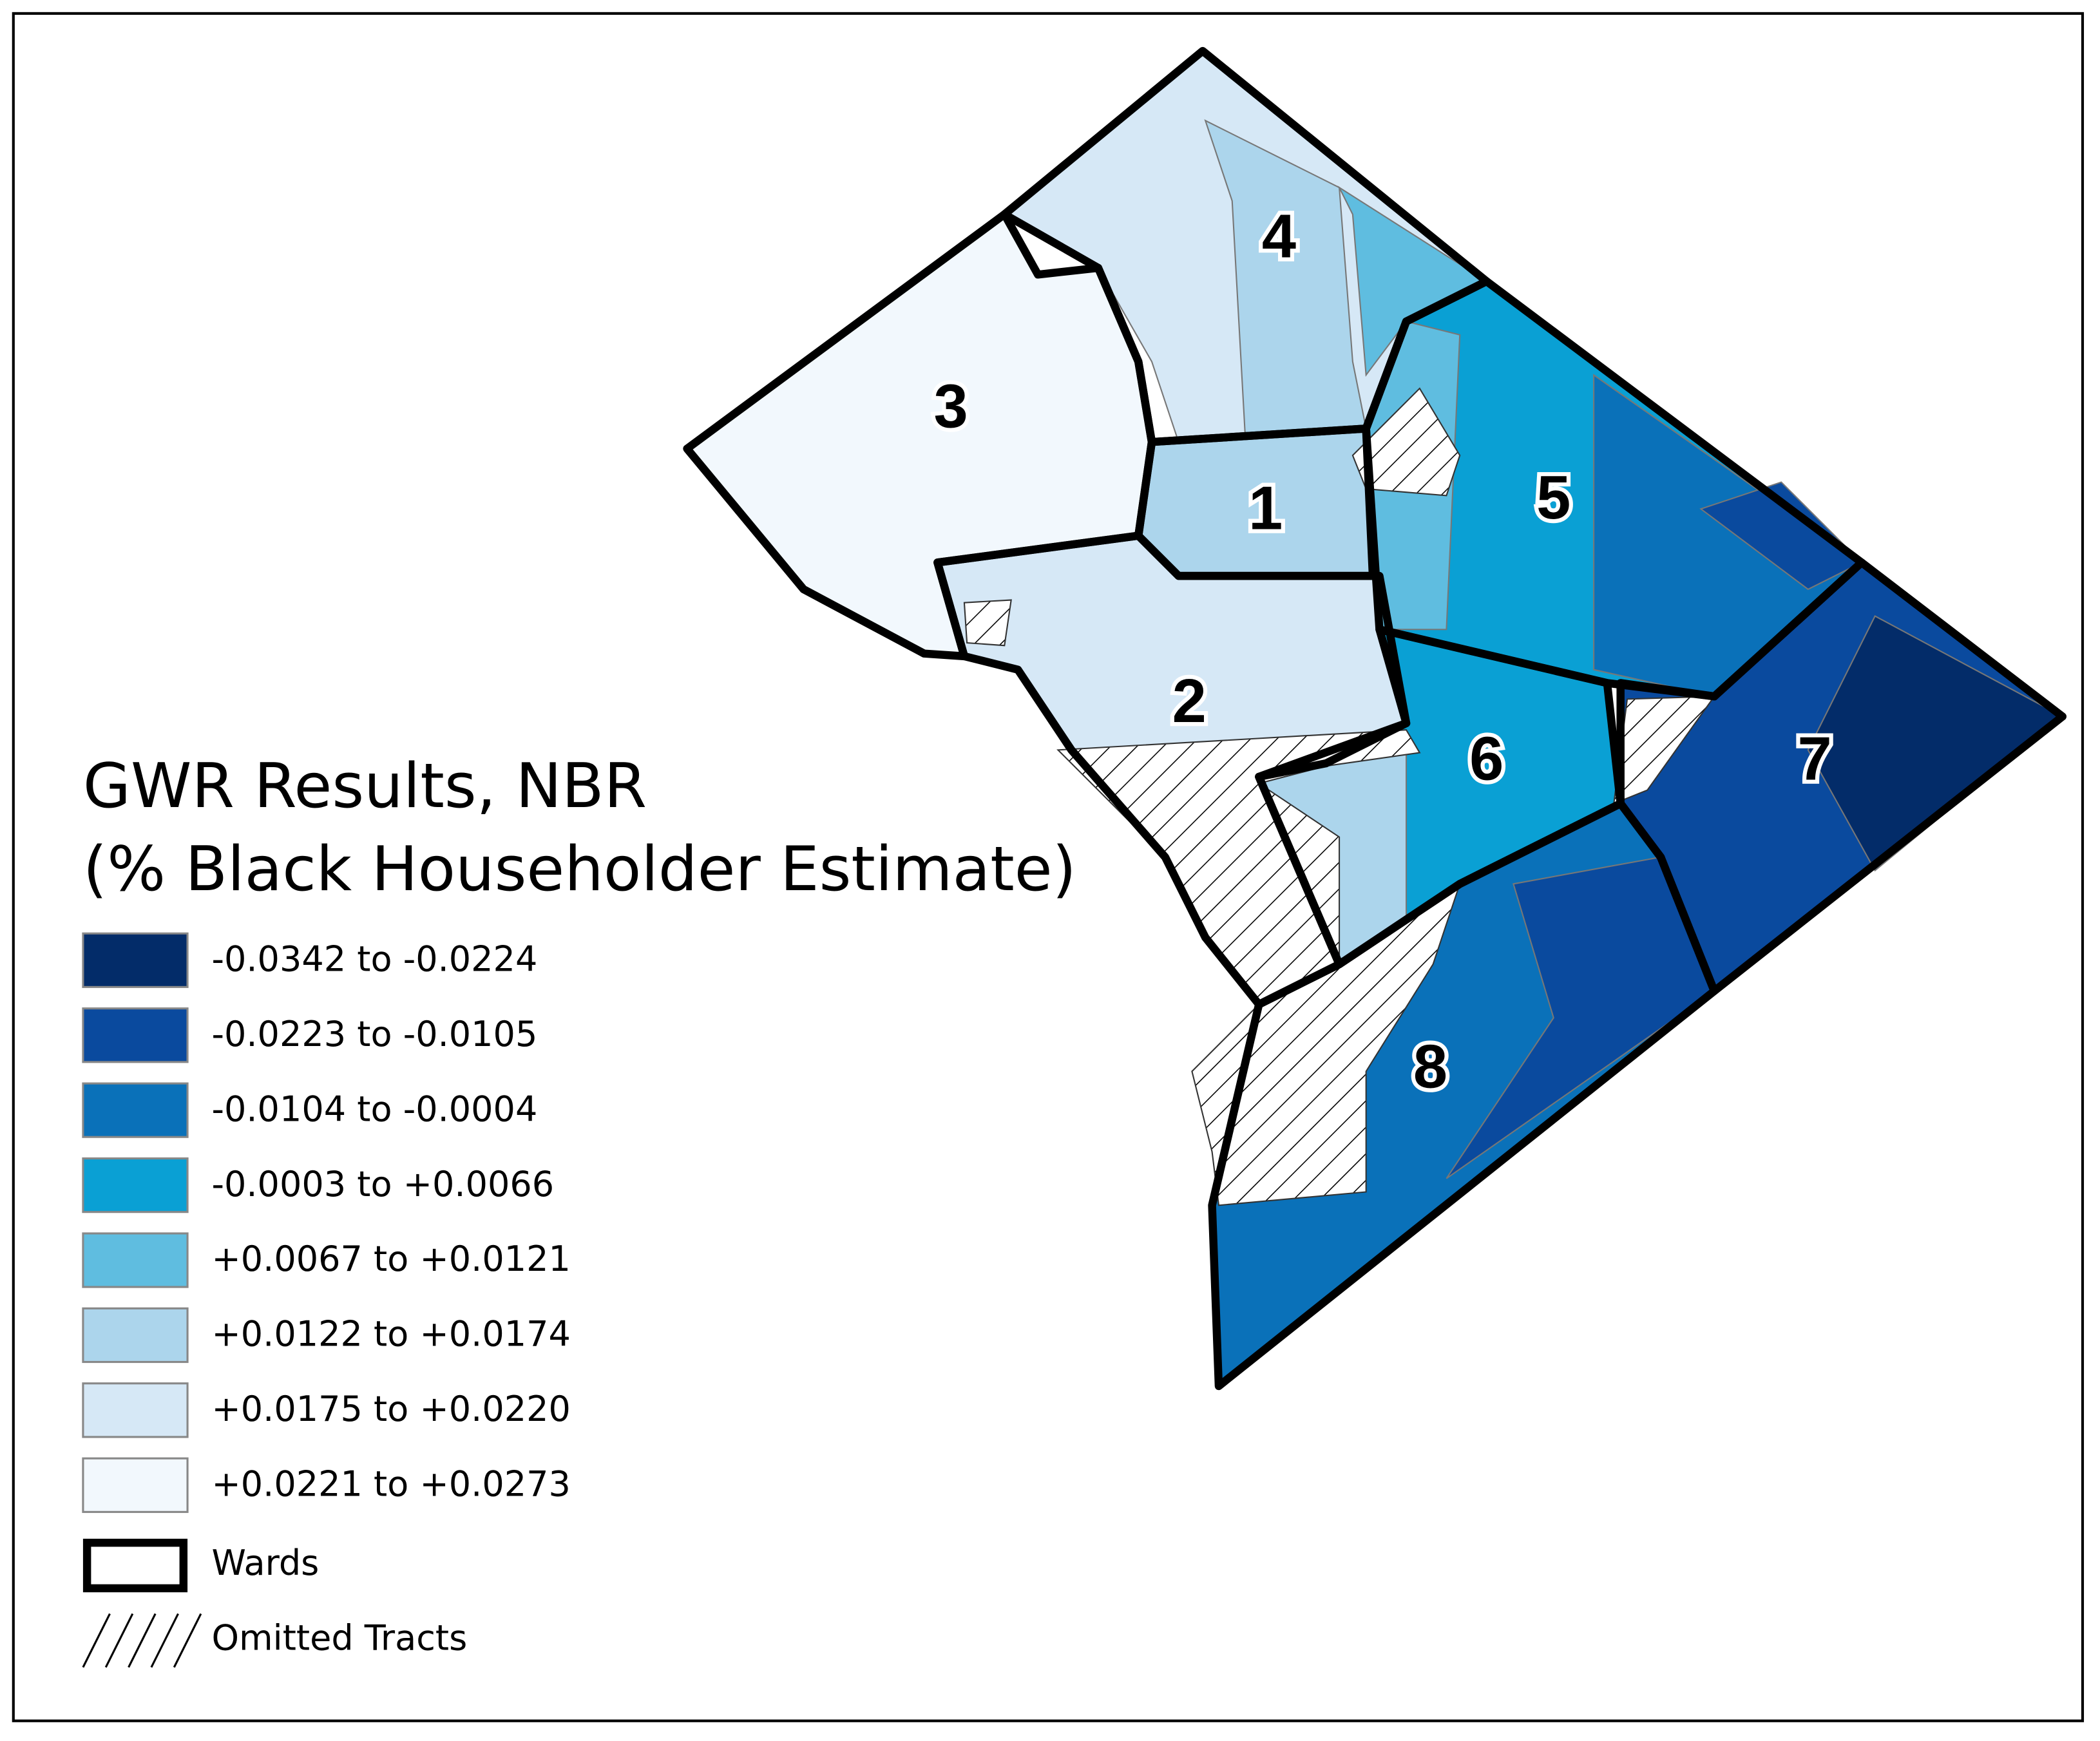  Describe the element at coordinates (1189, 701) in the screenshot. I see `ward-label: 2` at that location.